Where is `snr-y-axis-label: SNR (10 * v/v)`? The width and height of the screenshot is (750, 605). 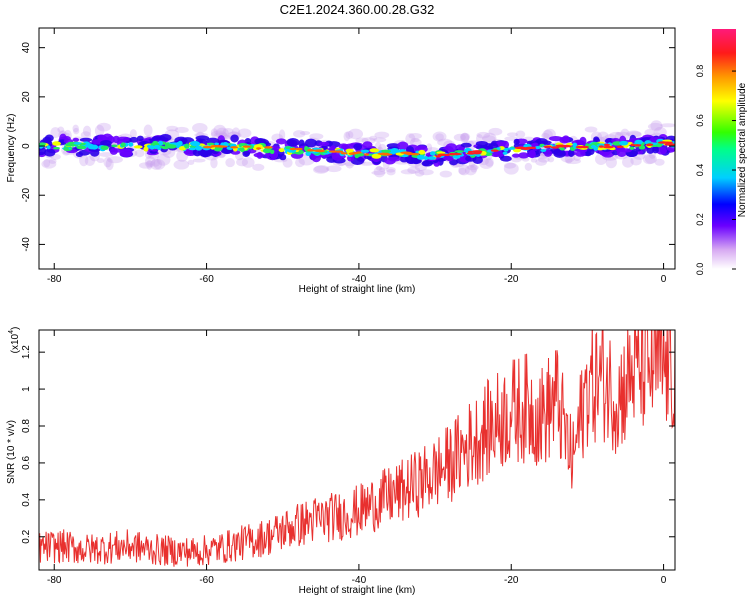
snr-y-axis-label: SNR (10 * v/v) is located at coordinates (11, 452).